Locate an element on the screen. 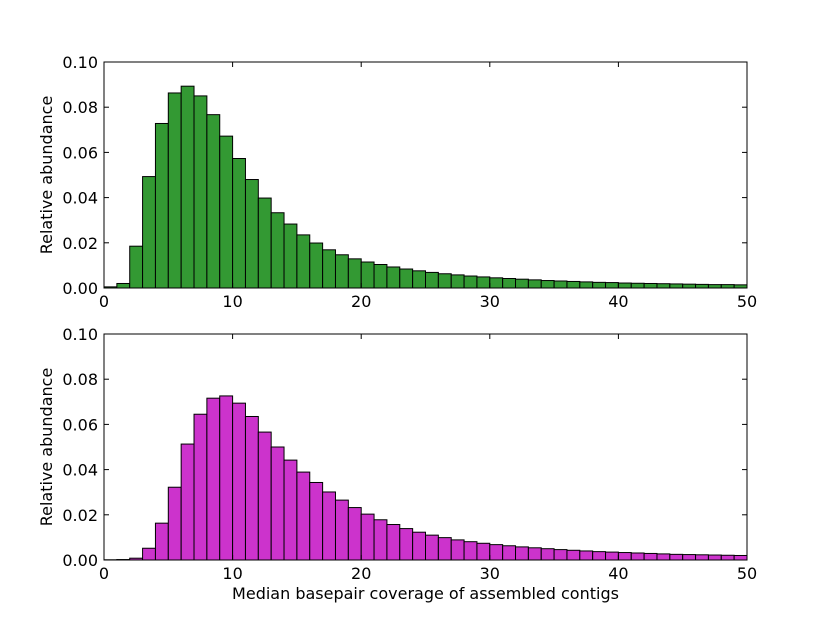 Image resolution: width=830 pixels, height=623 pixels. y-tick-label: 0.00 is located at coordinates (80, 288).